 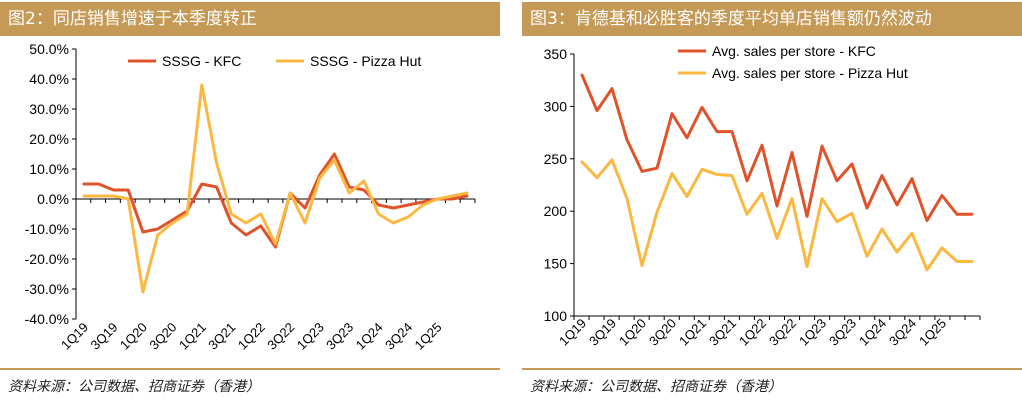 I want to click on y-tick-label: 350, so click(x=556, y=54).